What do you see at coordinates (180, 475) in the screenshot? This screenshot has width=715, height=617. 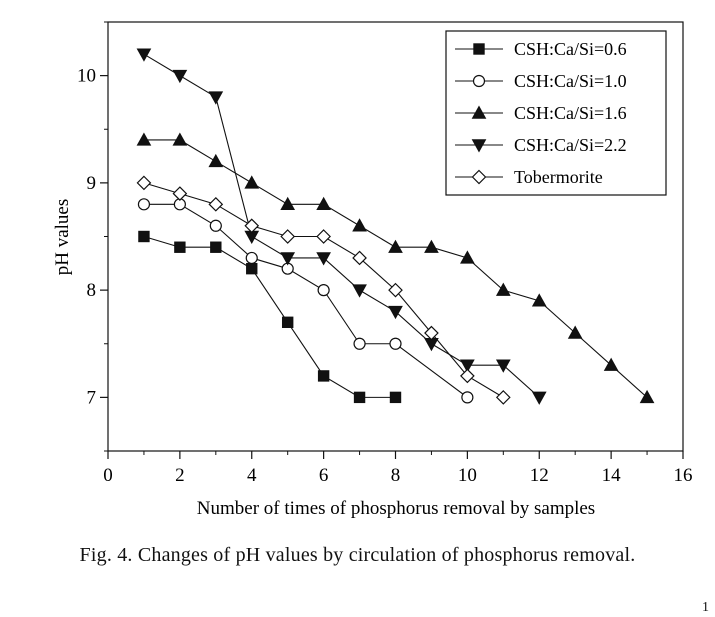 I see `x-tick-label: 2` at bounding box center [180, 475].